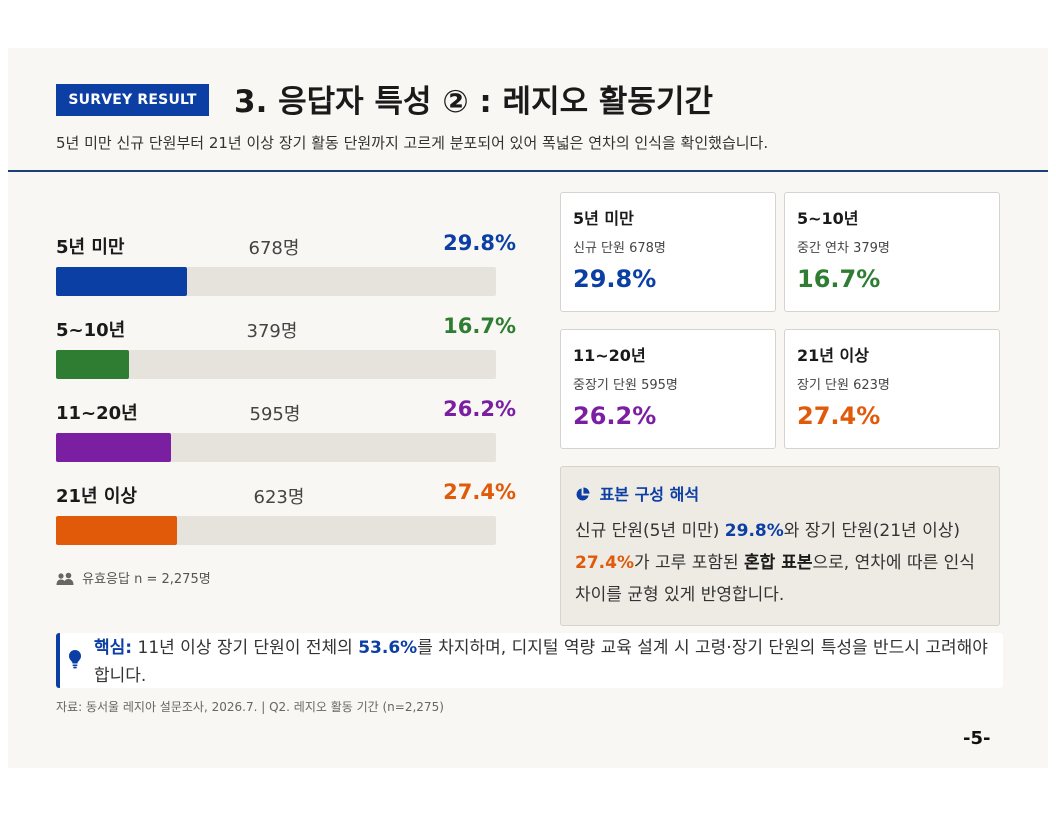 The image size is (1056, 816). I want to click on text-run: 와 장기 단원(21년 이상), so click(871, 531).